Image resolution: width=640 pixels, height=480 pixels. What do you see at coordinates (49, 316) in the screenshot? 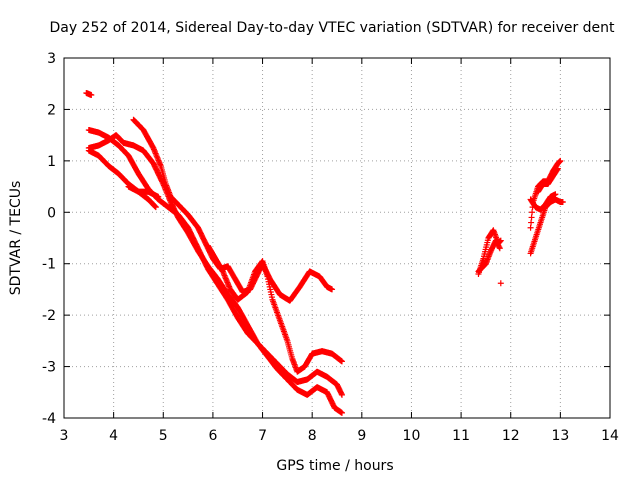
I see `y-tick-label: -2` at bounding box center [49, 316].